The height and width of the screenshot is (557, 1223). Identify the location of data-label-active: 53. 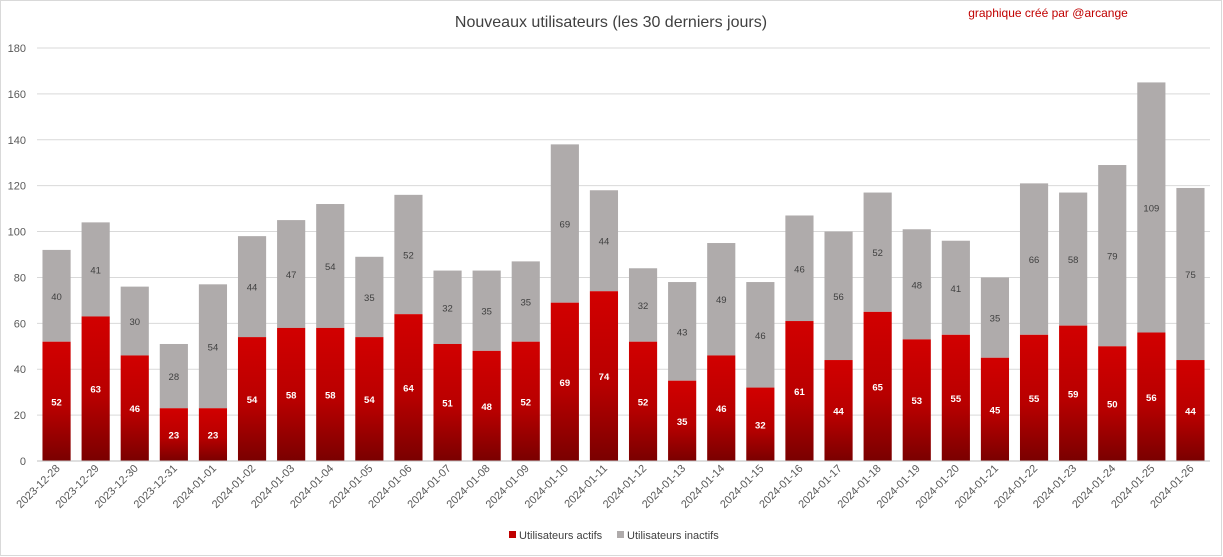
(916, 401).